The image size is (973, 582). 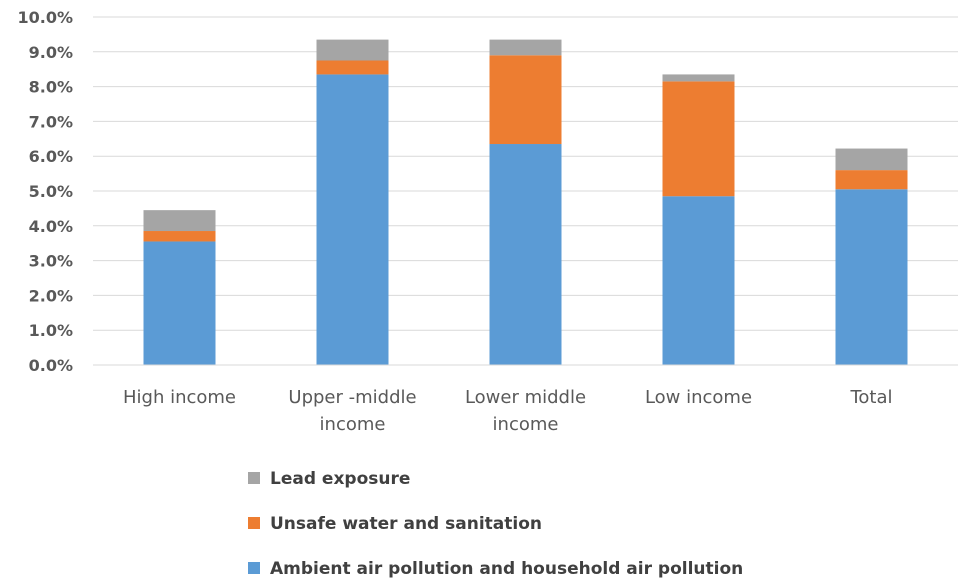 I want to click on x-tick-label: High income, so click(x=179, y=397).